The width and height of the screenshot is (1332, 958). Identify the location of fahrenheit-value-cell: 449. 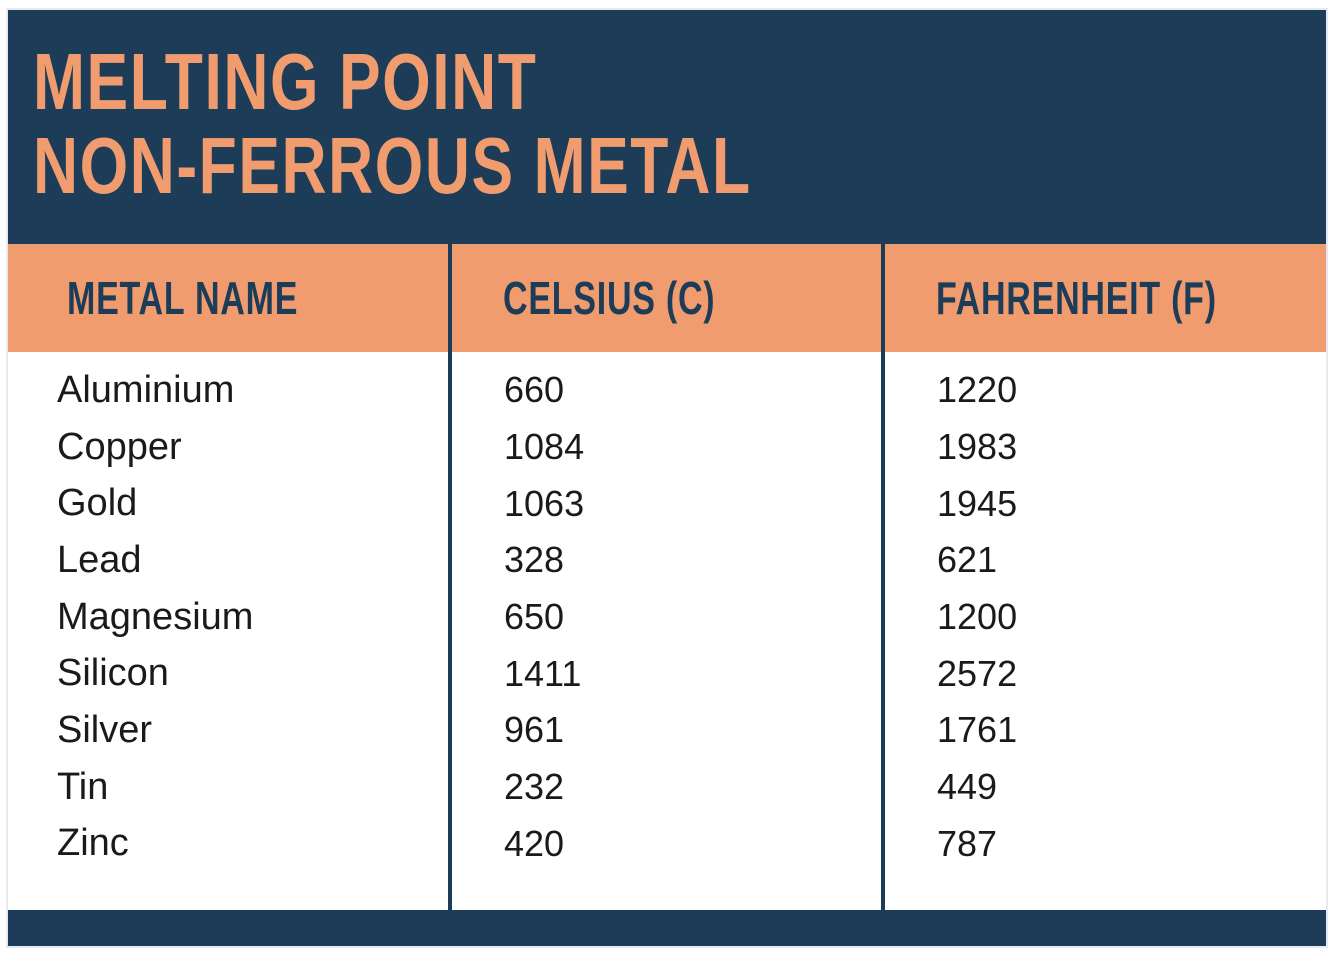
(967, 787).